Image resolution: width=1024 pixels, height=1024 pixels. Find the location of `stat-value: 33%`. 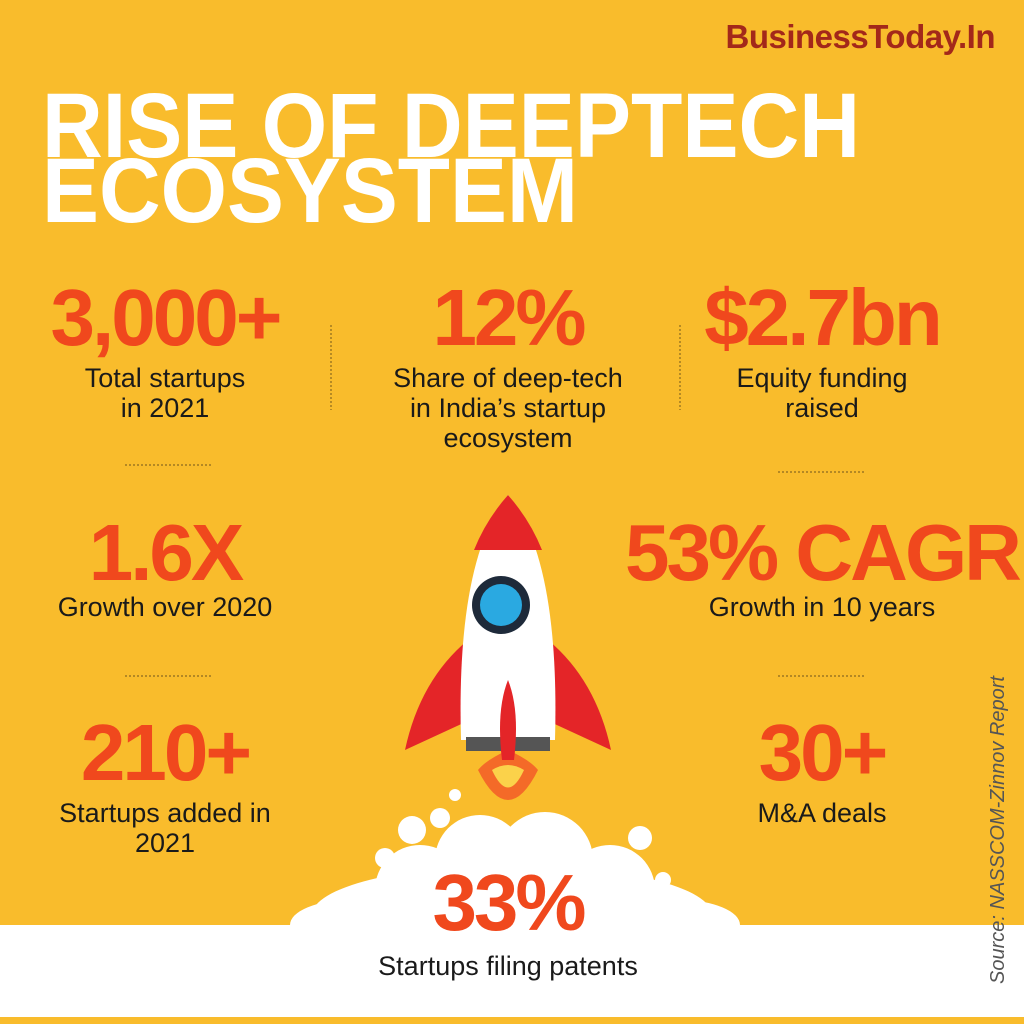

stat-value: 33% is located at coordinates (508, 902).